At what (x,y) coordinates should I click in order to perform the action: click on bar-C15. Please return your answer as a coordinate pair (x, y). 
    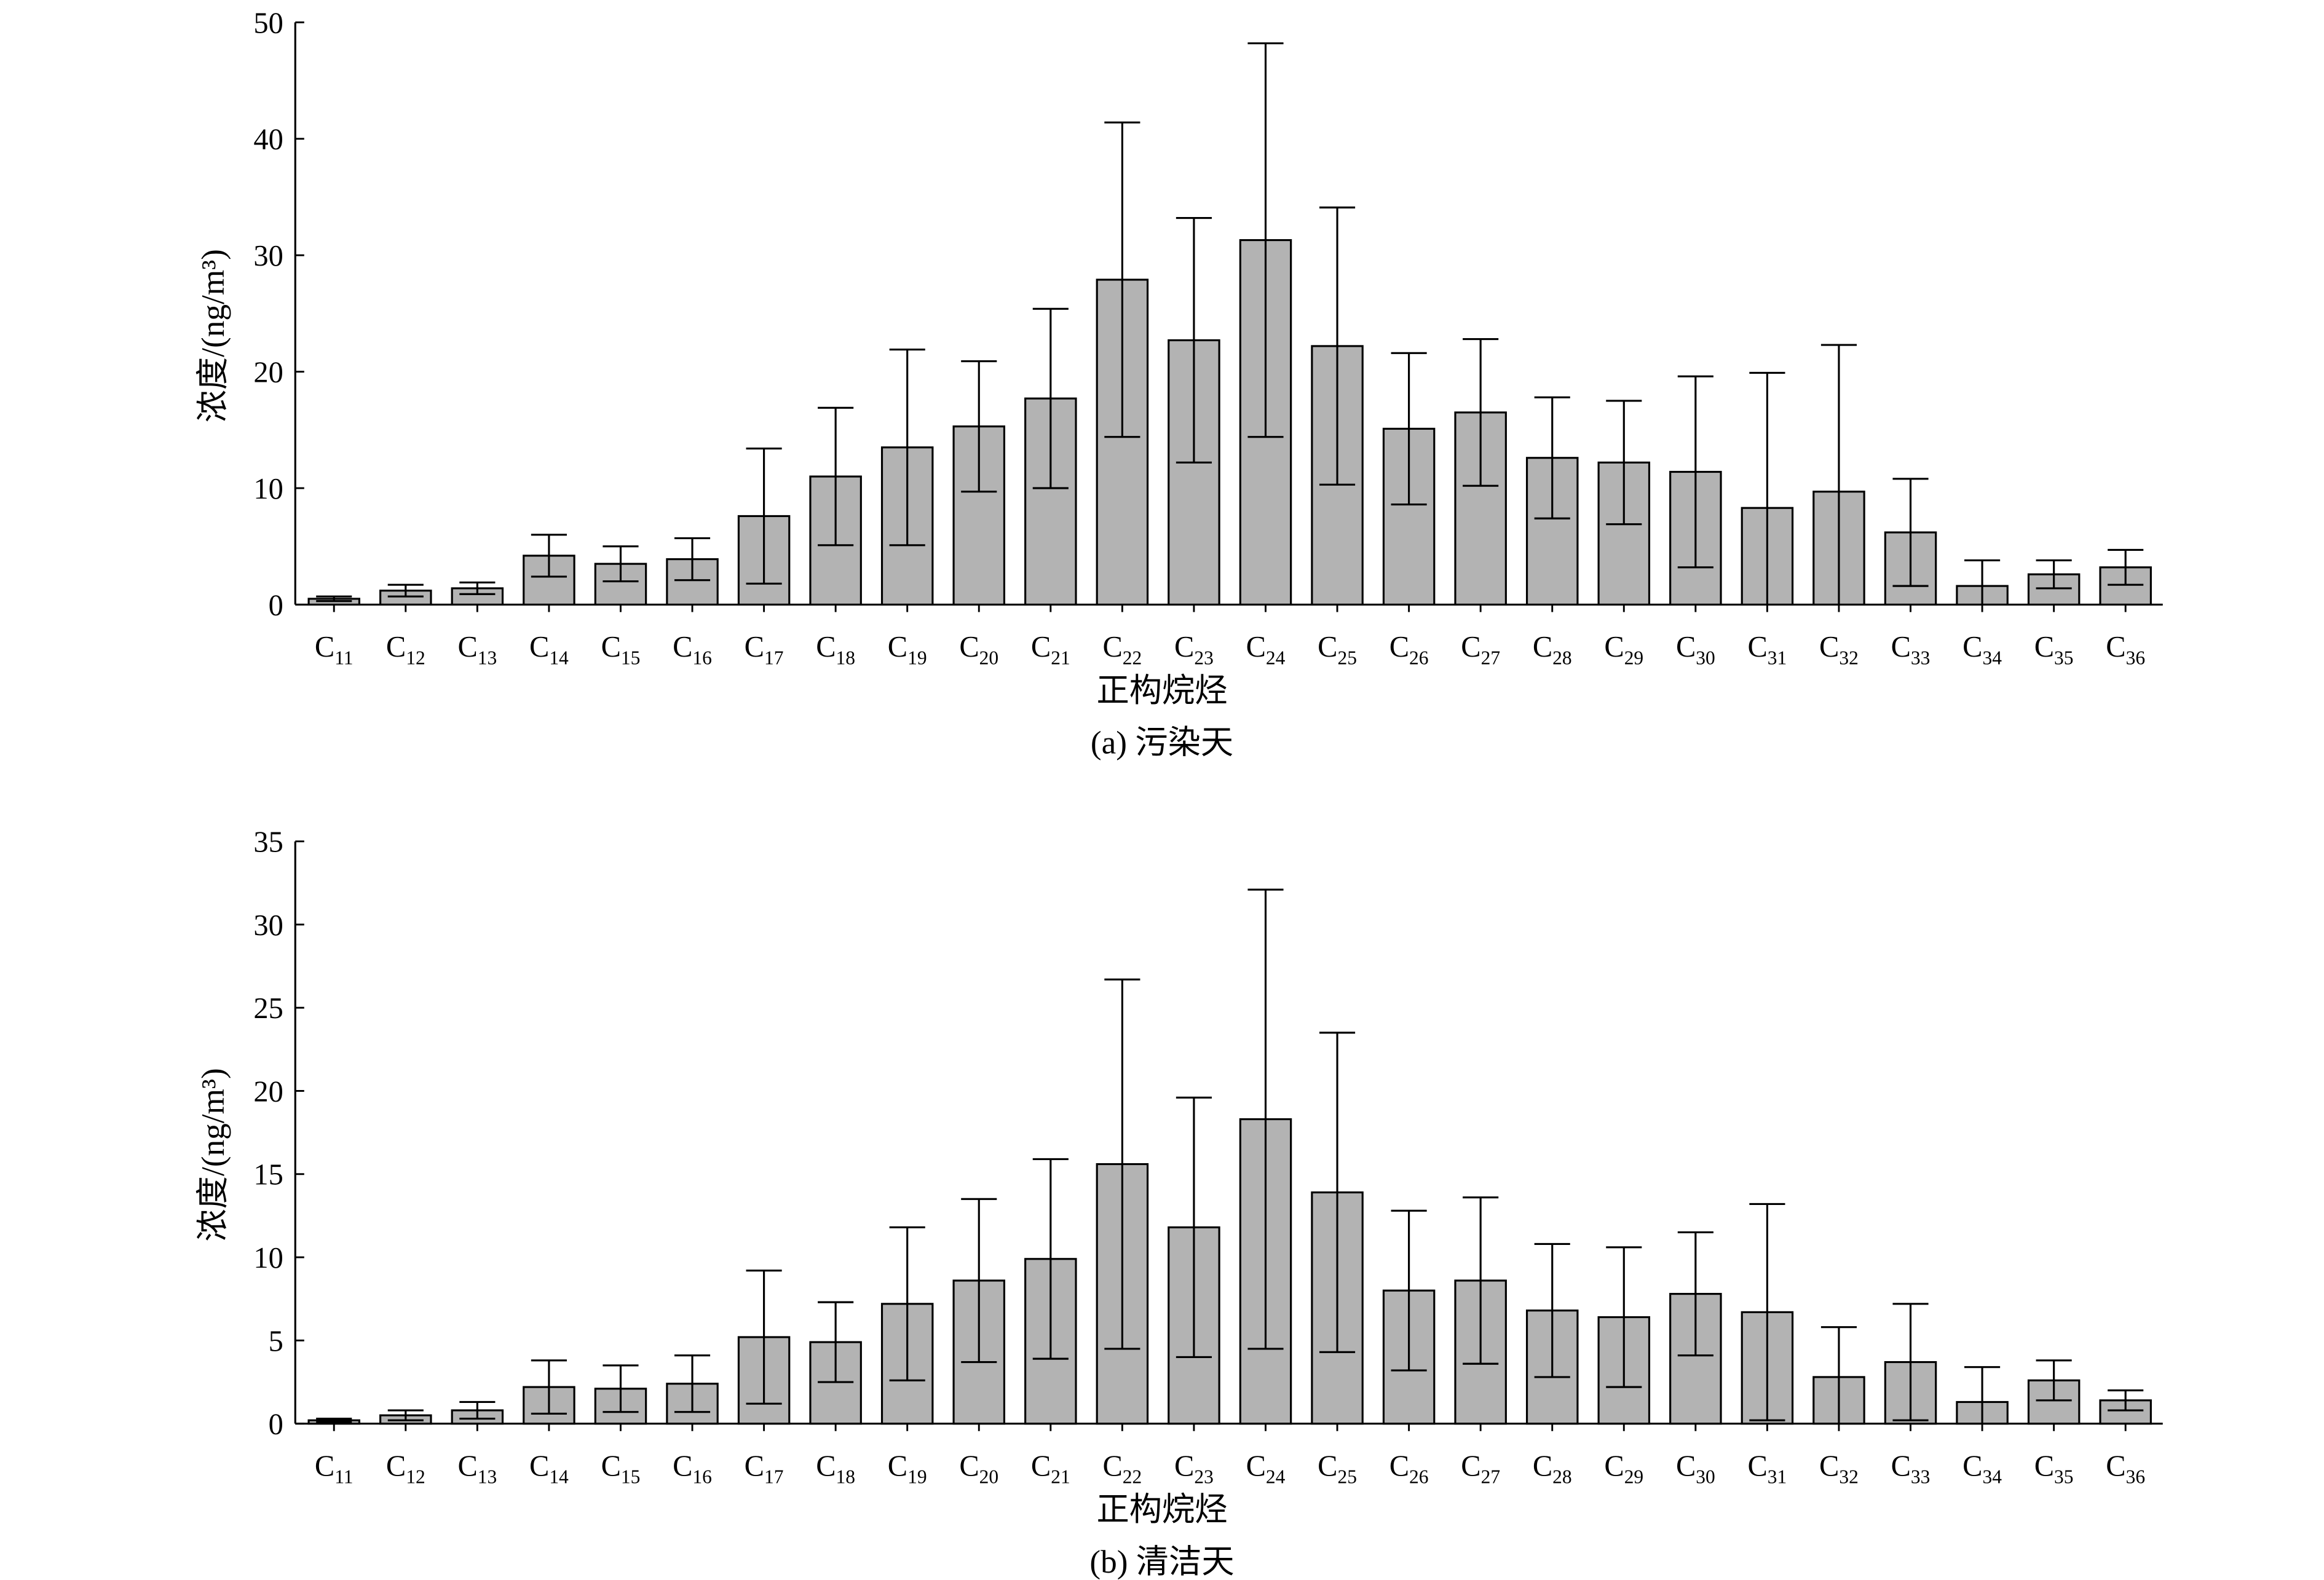
    Looking at the image, I should click on (620, 584).